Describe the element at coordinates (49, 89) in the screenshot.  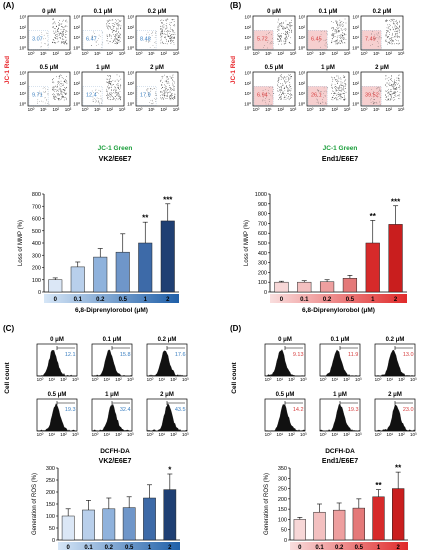
I see `flow-plot-frame` at that location.